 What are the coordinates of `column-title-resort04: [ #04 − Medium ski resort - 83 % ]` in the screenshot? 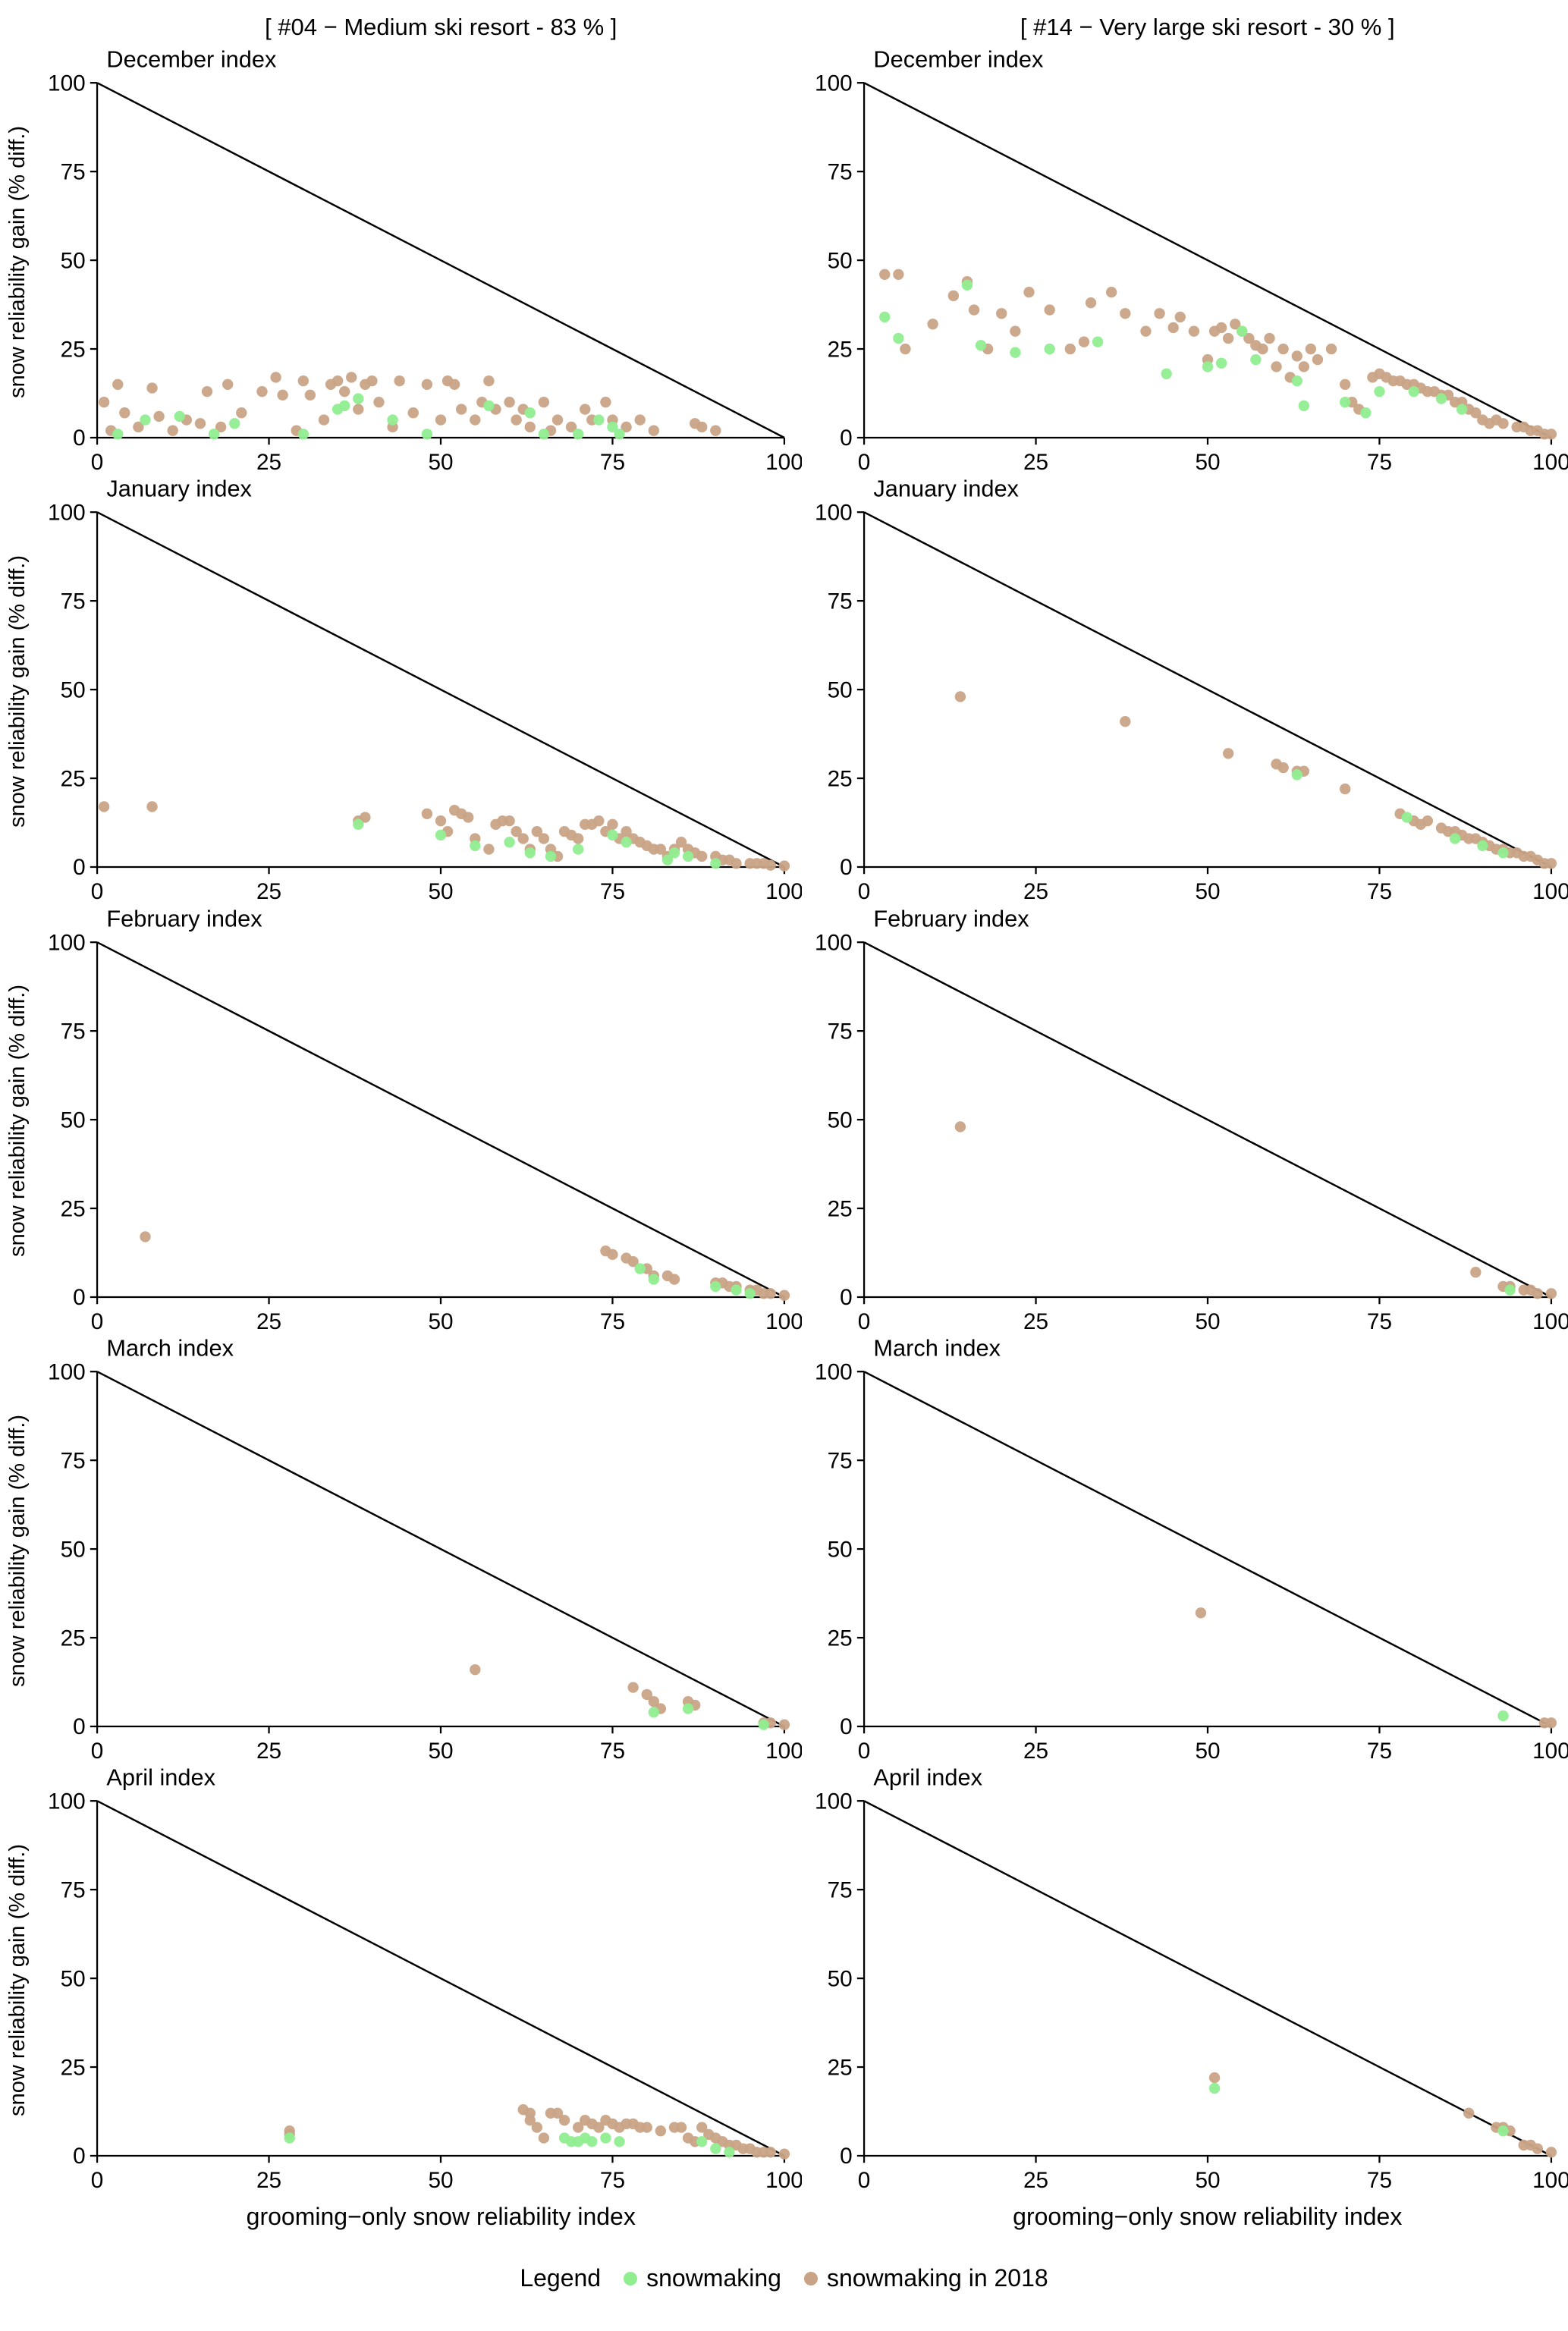 It's located at (441, 27).